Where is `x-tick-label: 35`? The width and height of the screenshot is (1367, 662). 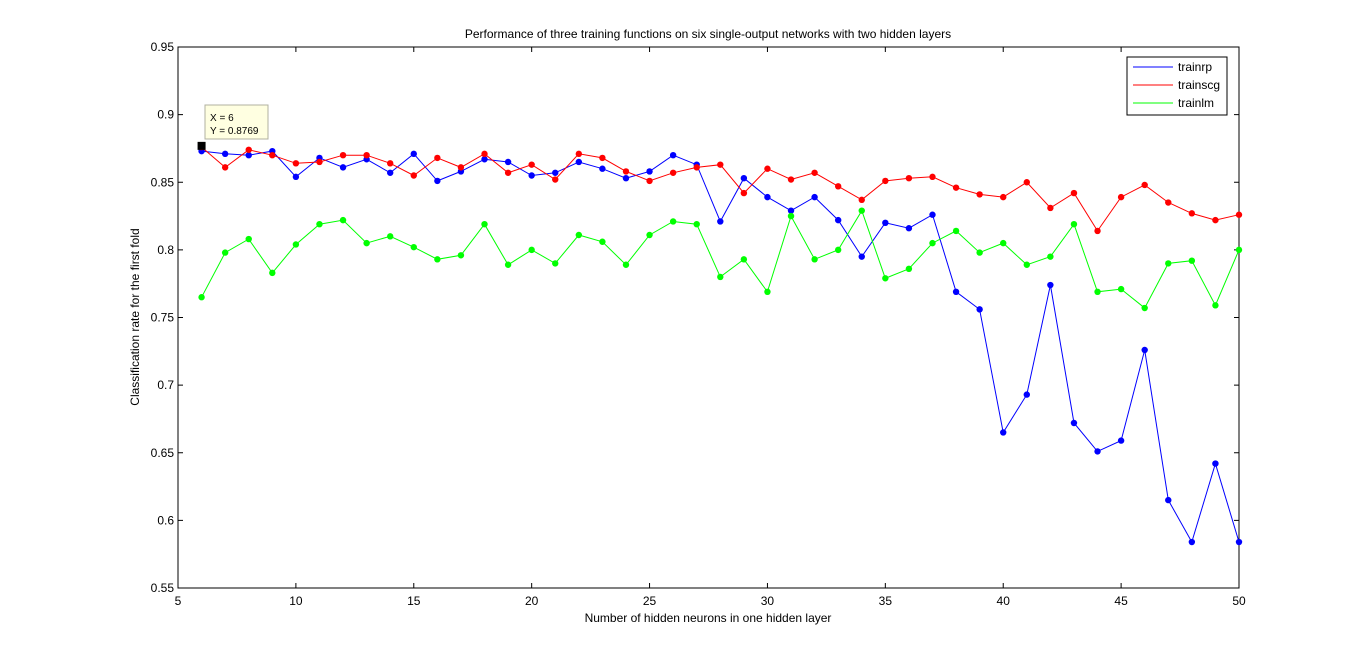 x-tick-label: 35 is located at coordinates (886, 601).